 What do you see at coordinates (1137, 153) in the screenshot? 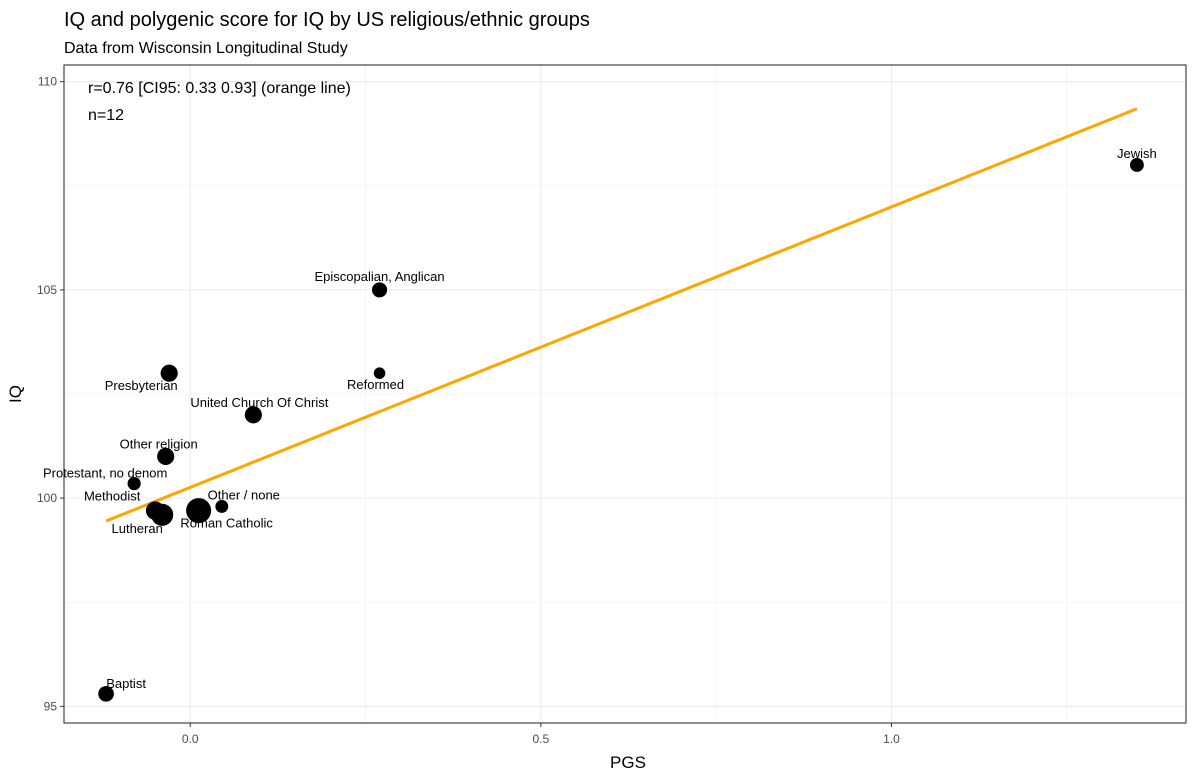
I see `point-label: Jewish` at bounding box center [1137, 153].